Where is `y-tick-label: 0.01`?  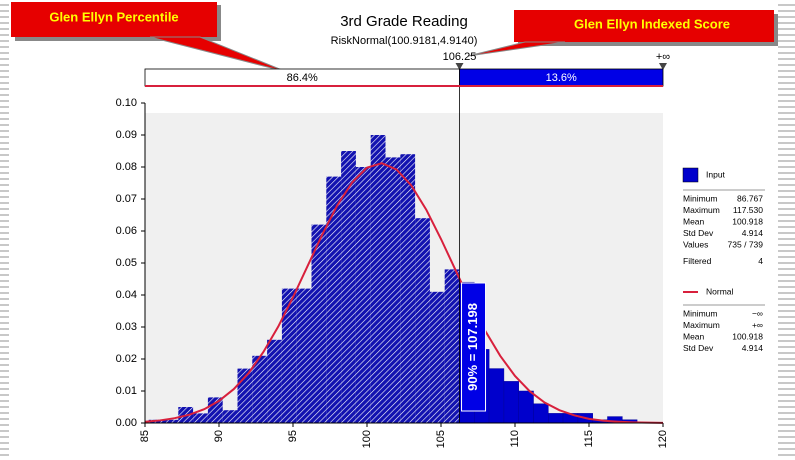
y-tick-label: 0.01 is located at coordinates (126, 391).